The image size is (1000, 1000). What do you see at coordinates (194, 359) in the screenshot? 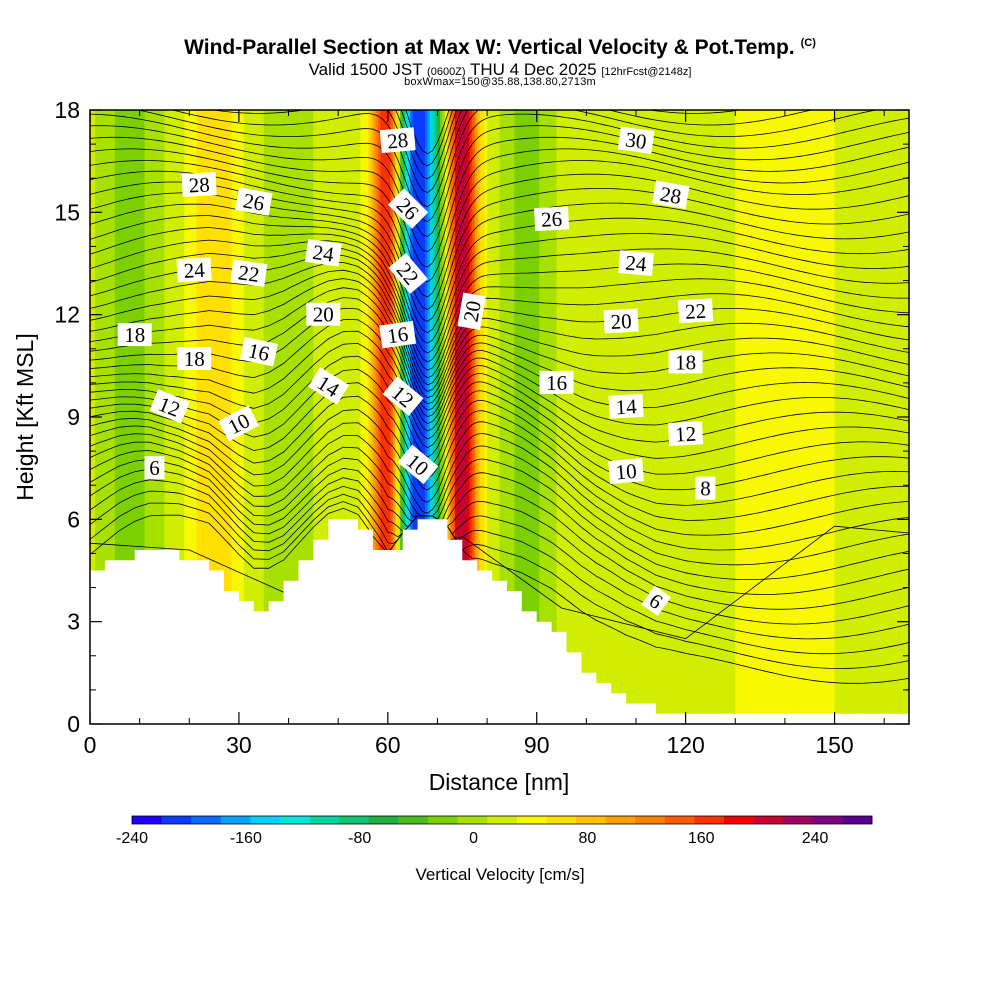
I see `isentrope-label-text: 18` at bounding box center [194, 359].